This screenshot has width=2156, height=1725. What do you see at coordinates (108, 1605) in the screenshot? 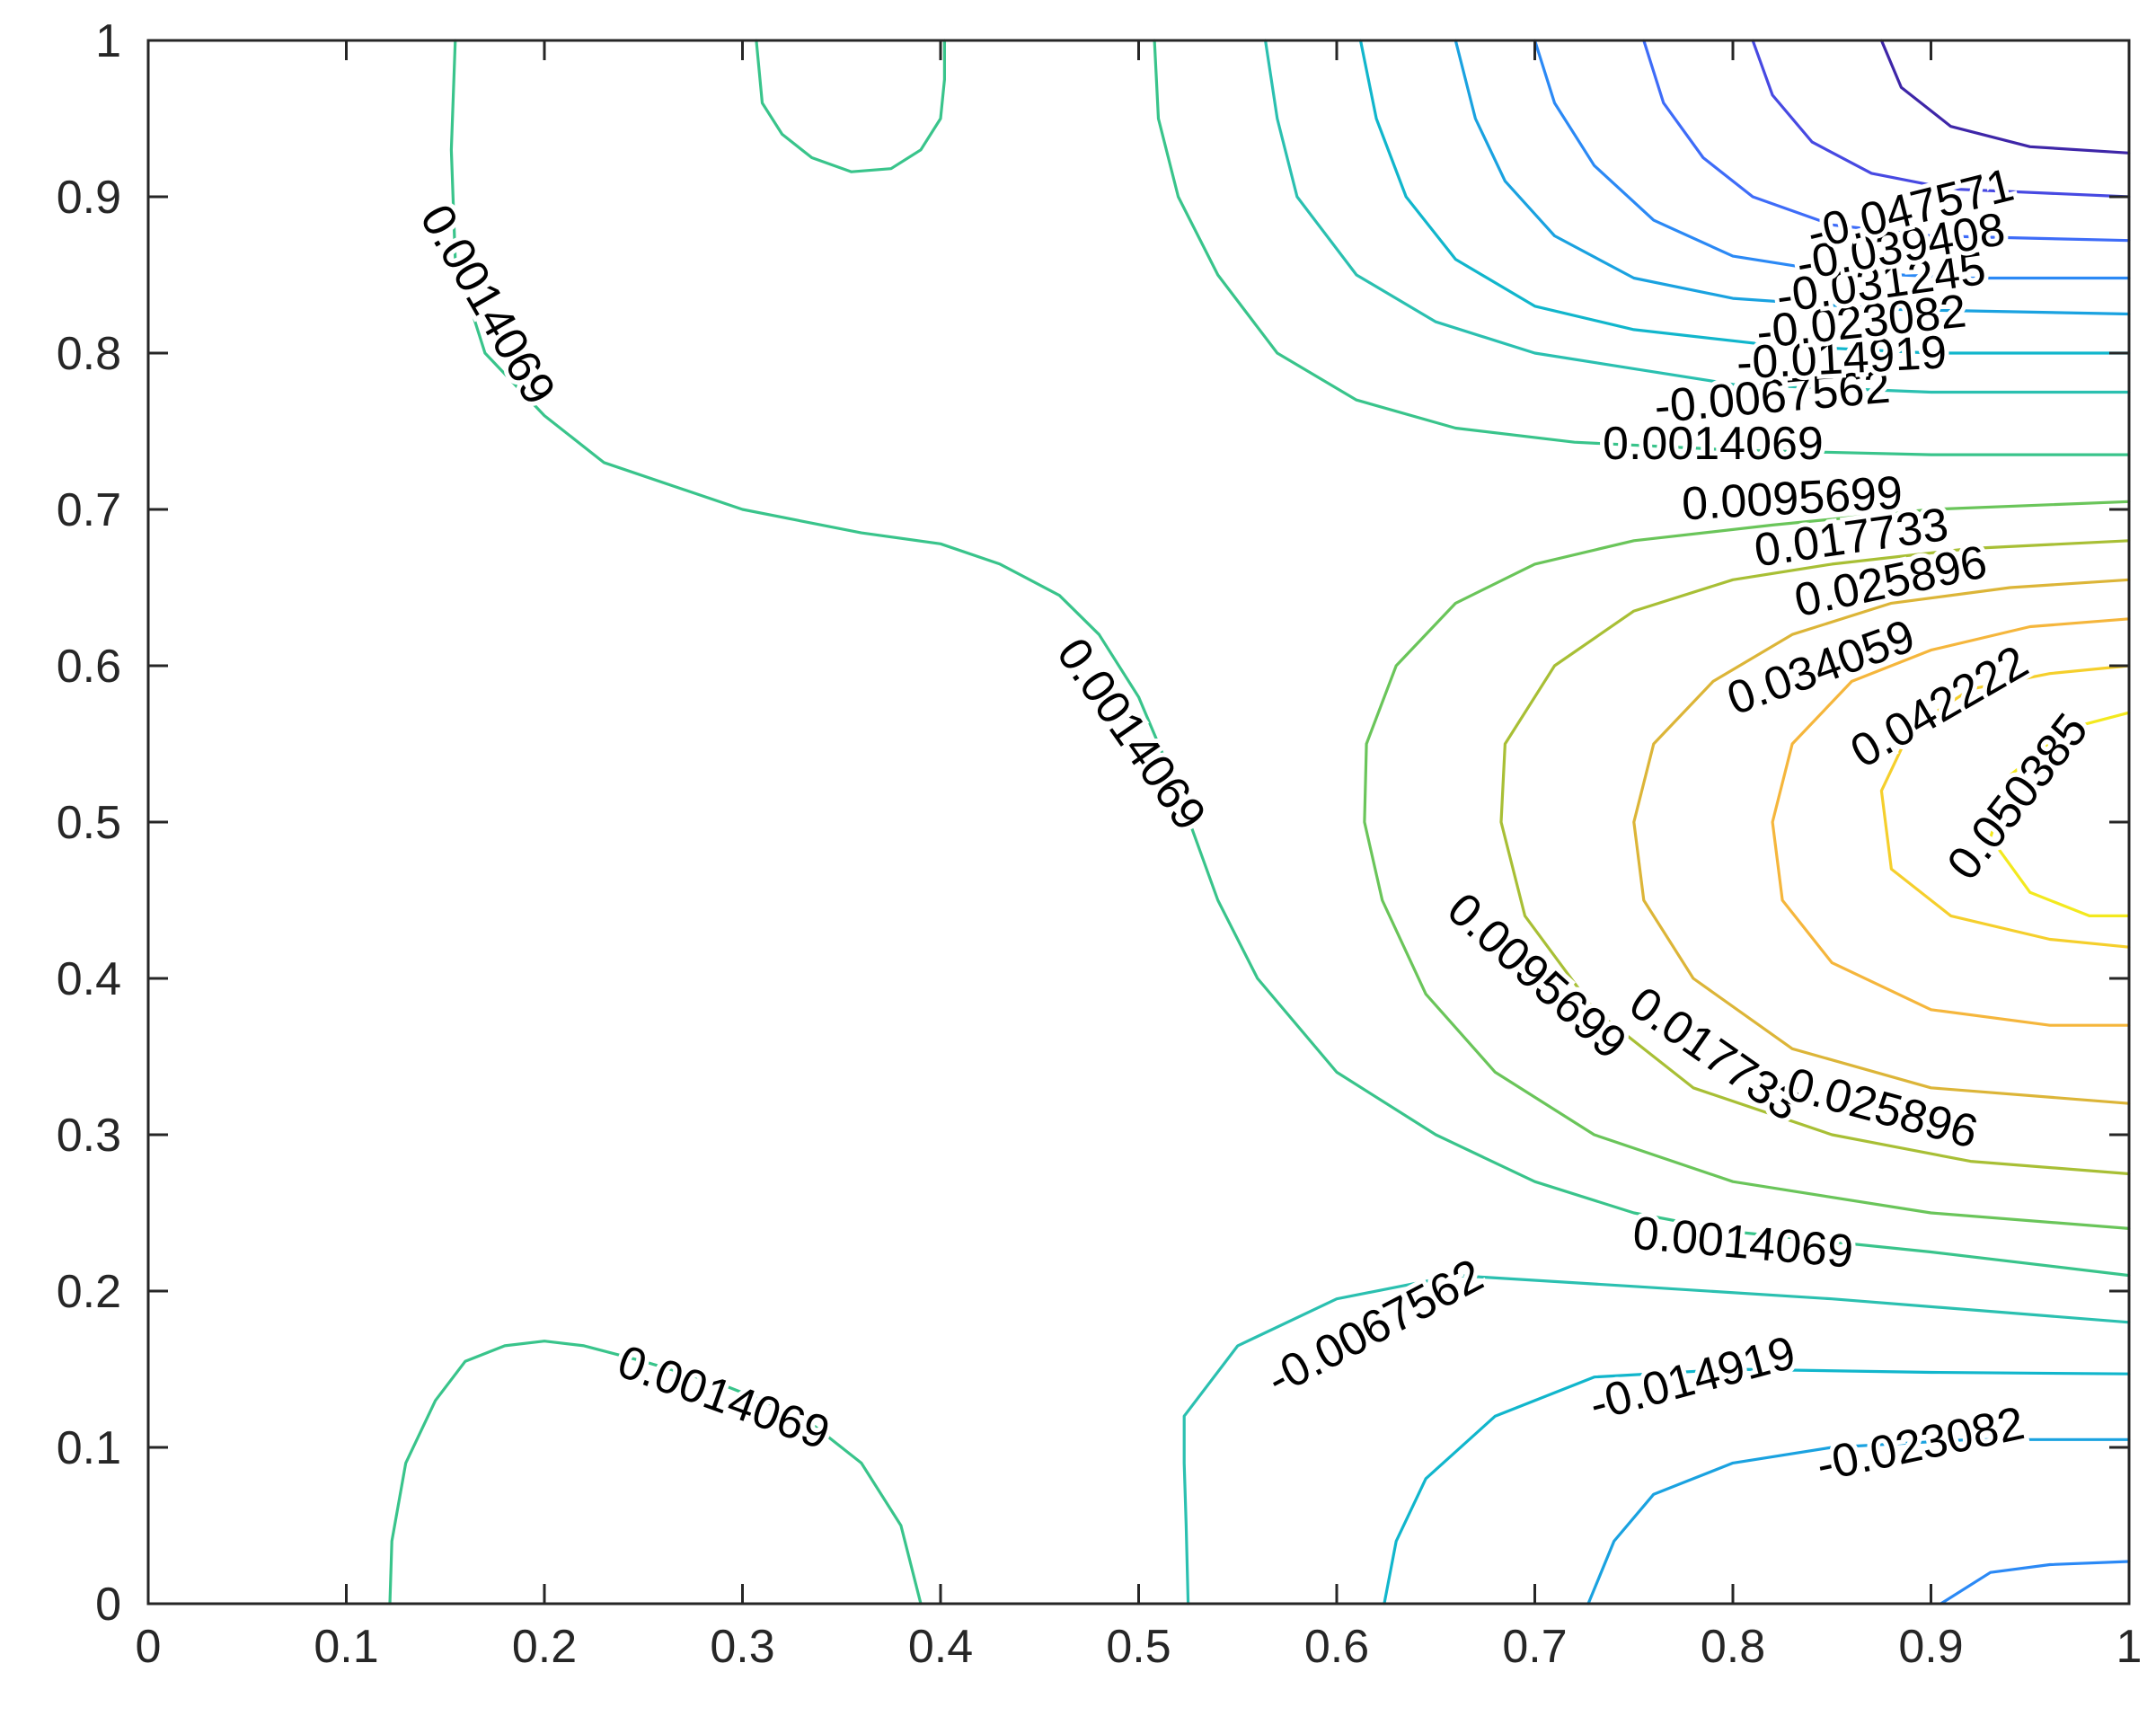
I see `y-tick-label: 0` at bounding box center [108, 1605].